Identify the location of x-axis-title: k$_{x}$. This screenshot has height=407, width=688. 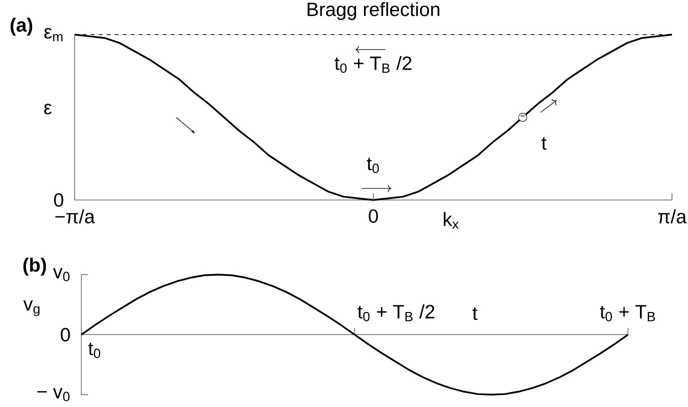
(451, 220).